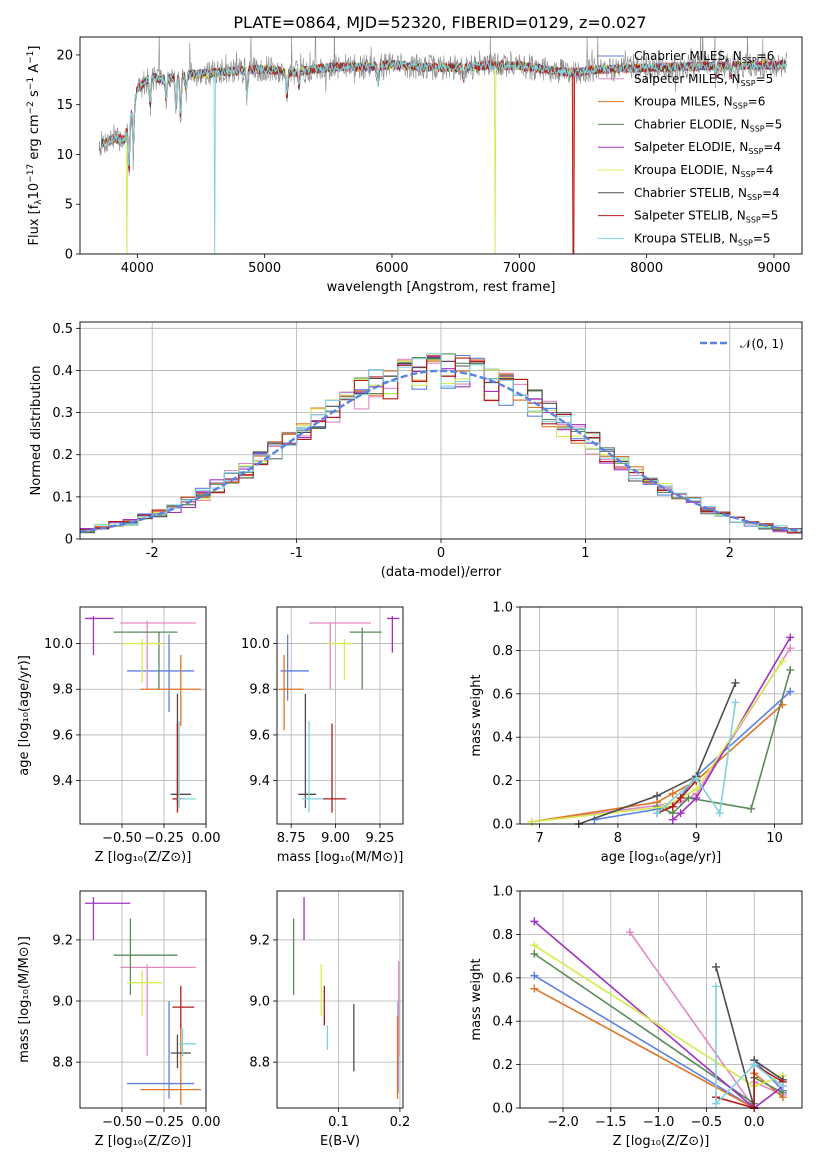 The image size is (819, 1170). I want to click on x-tick-label: 8000, so click(646, 268).